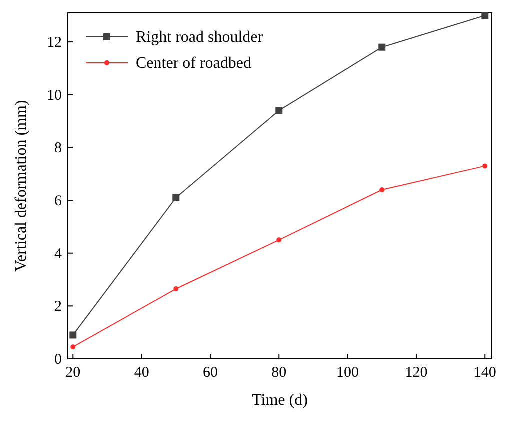 This screenshot has width=508, height=425. What do you see at coordinates (416, 373) in the screenshot?
I see `x-tick-label: 120` at bounding box center [416, 373].